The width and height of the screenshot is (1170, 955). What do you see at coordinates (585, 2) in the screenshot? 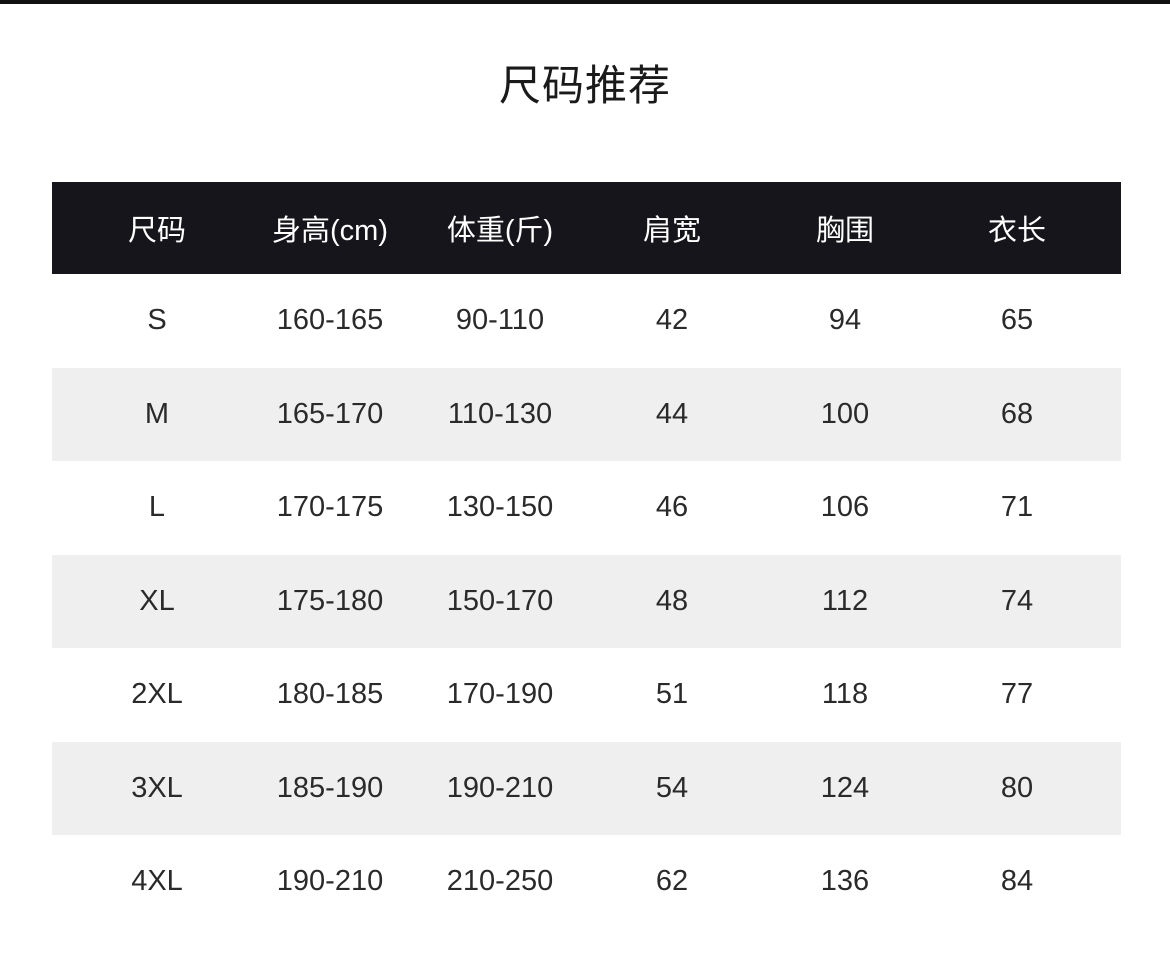
I see `top-border` at bounding box center [585, 2].